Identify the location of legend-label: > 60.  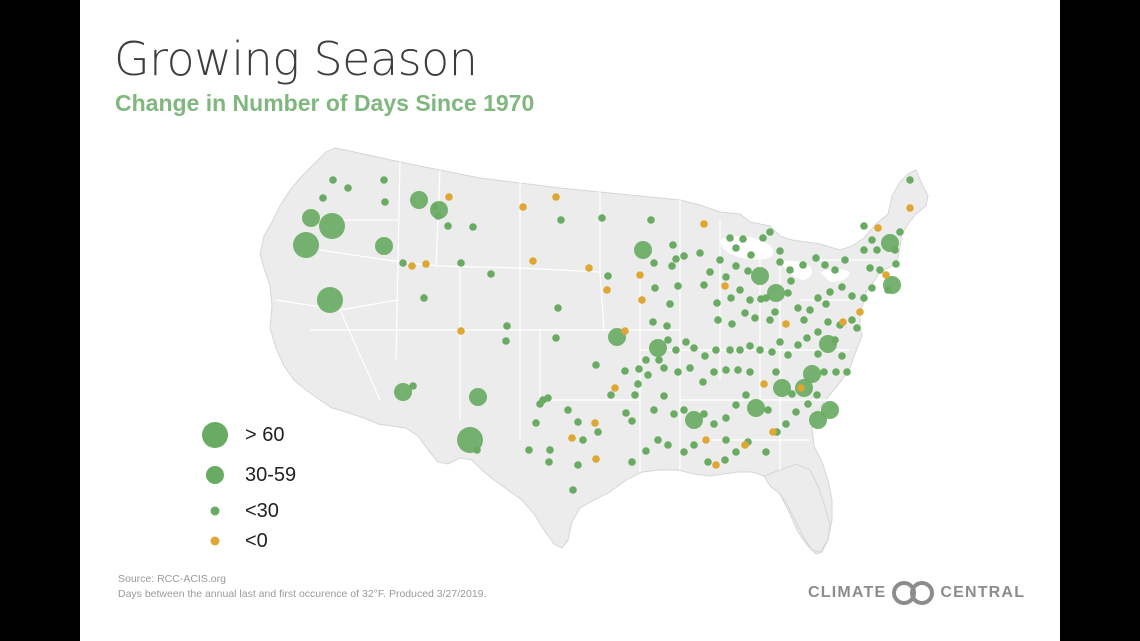
(265, 435).